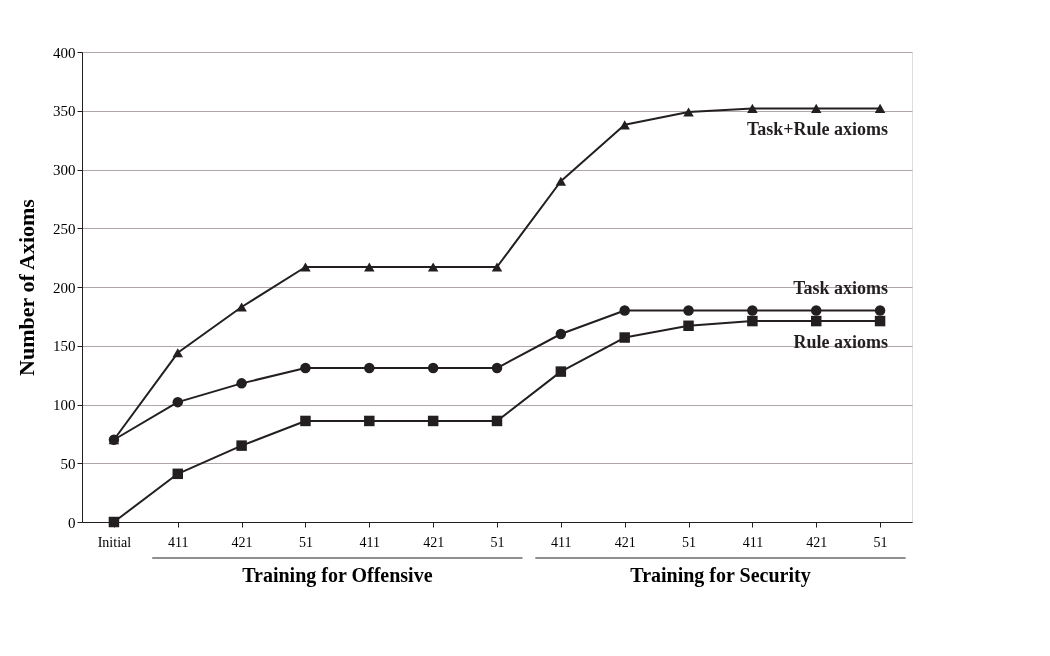  Describe the element at coordinates (720, 575) in the screenshot. I see `text: Training for Security` at that location.